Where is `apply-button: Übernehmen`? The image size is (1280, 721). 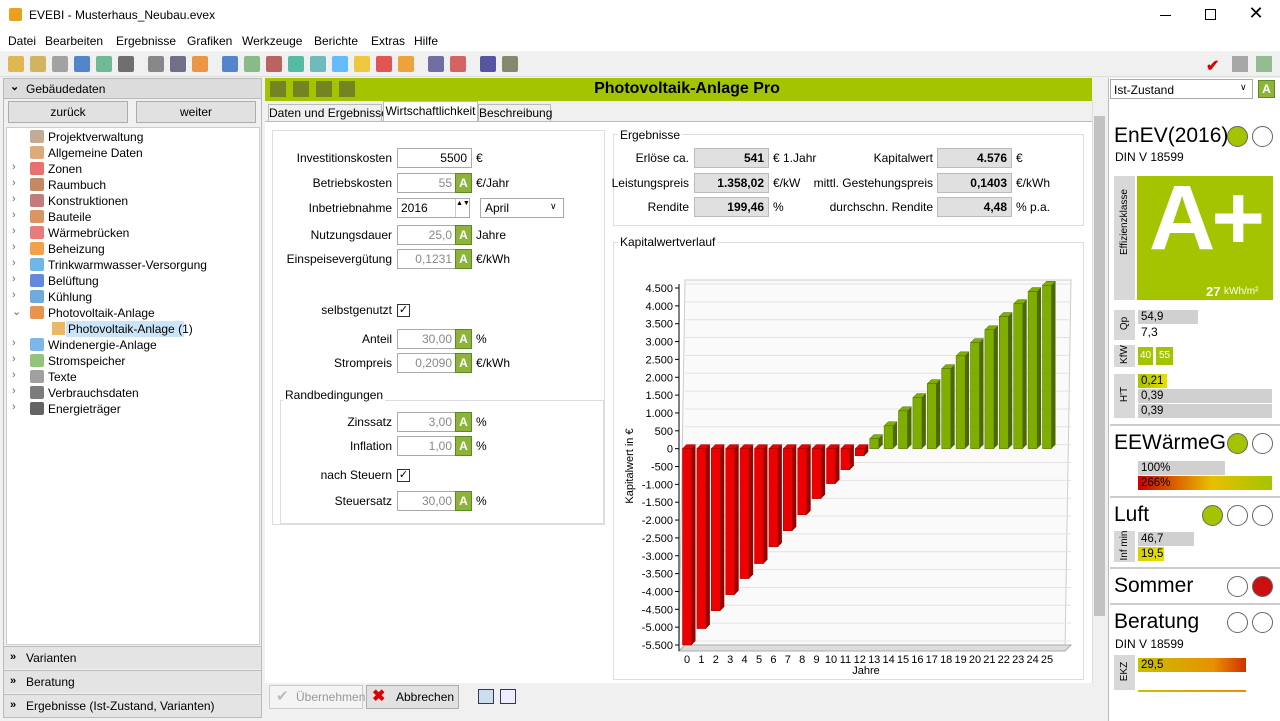 apply-button: Übernehmen is located at coordinates (317, 697).